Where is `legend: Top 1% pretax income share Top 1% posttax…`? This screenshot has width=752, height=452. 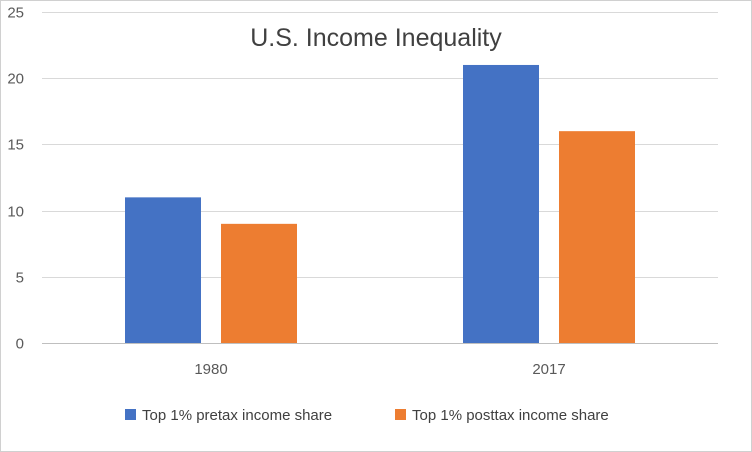 legend: Top 1% pretax income share Top 1% posttax… is located at coordinates (367, 415).